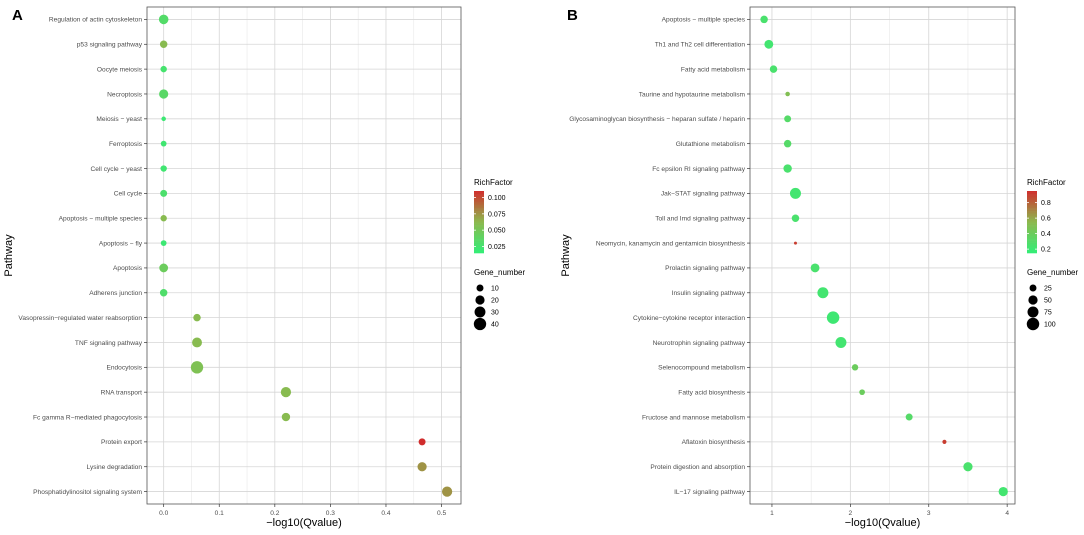 Image resolution: width=1084 pixels, height=535 pixels. What do you see at coordinates (1046, 250) in the screenshot?
I see `colorbar-tick-label: 0.2` at bounding box center [1046, 250].